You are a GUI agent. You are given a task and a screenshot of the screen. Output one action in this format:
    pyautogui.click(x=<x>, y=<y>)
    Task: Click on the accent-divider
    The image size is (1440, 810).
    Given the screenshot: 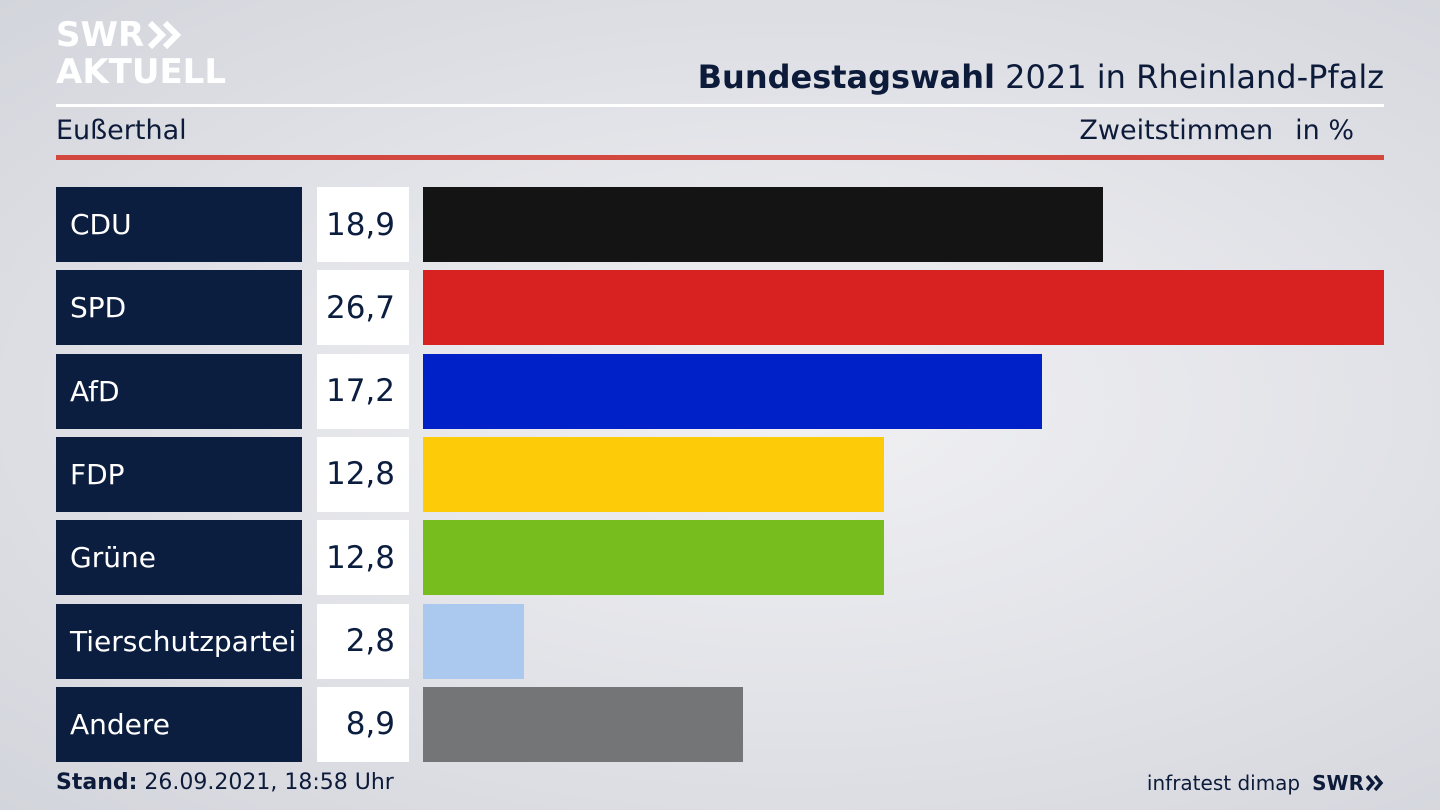 What is the action you would take?
    pyautogui.click(x=720, y=157)
    